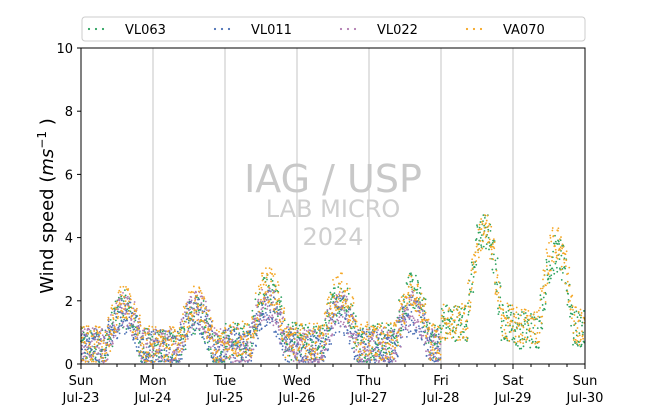  What do you see at coordinates (69, 302) in the screenshot?
I see `y-tick-label: 2` at bounding box center [69, 302].